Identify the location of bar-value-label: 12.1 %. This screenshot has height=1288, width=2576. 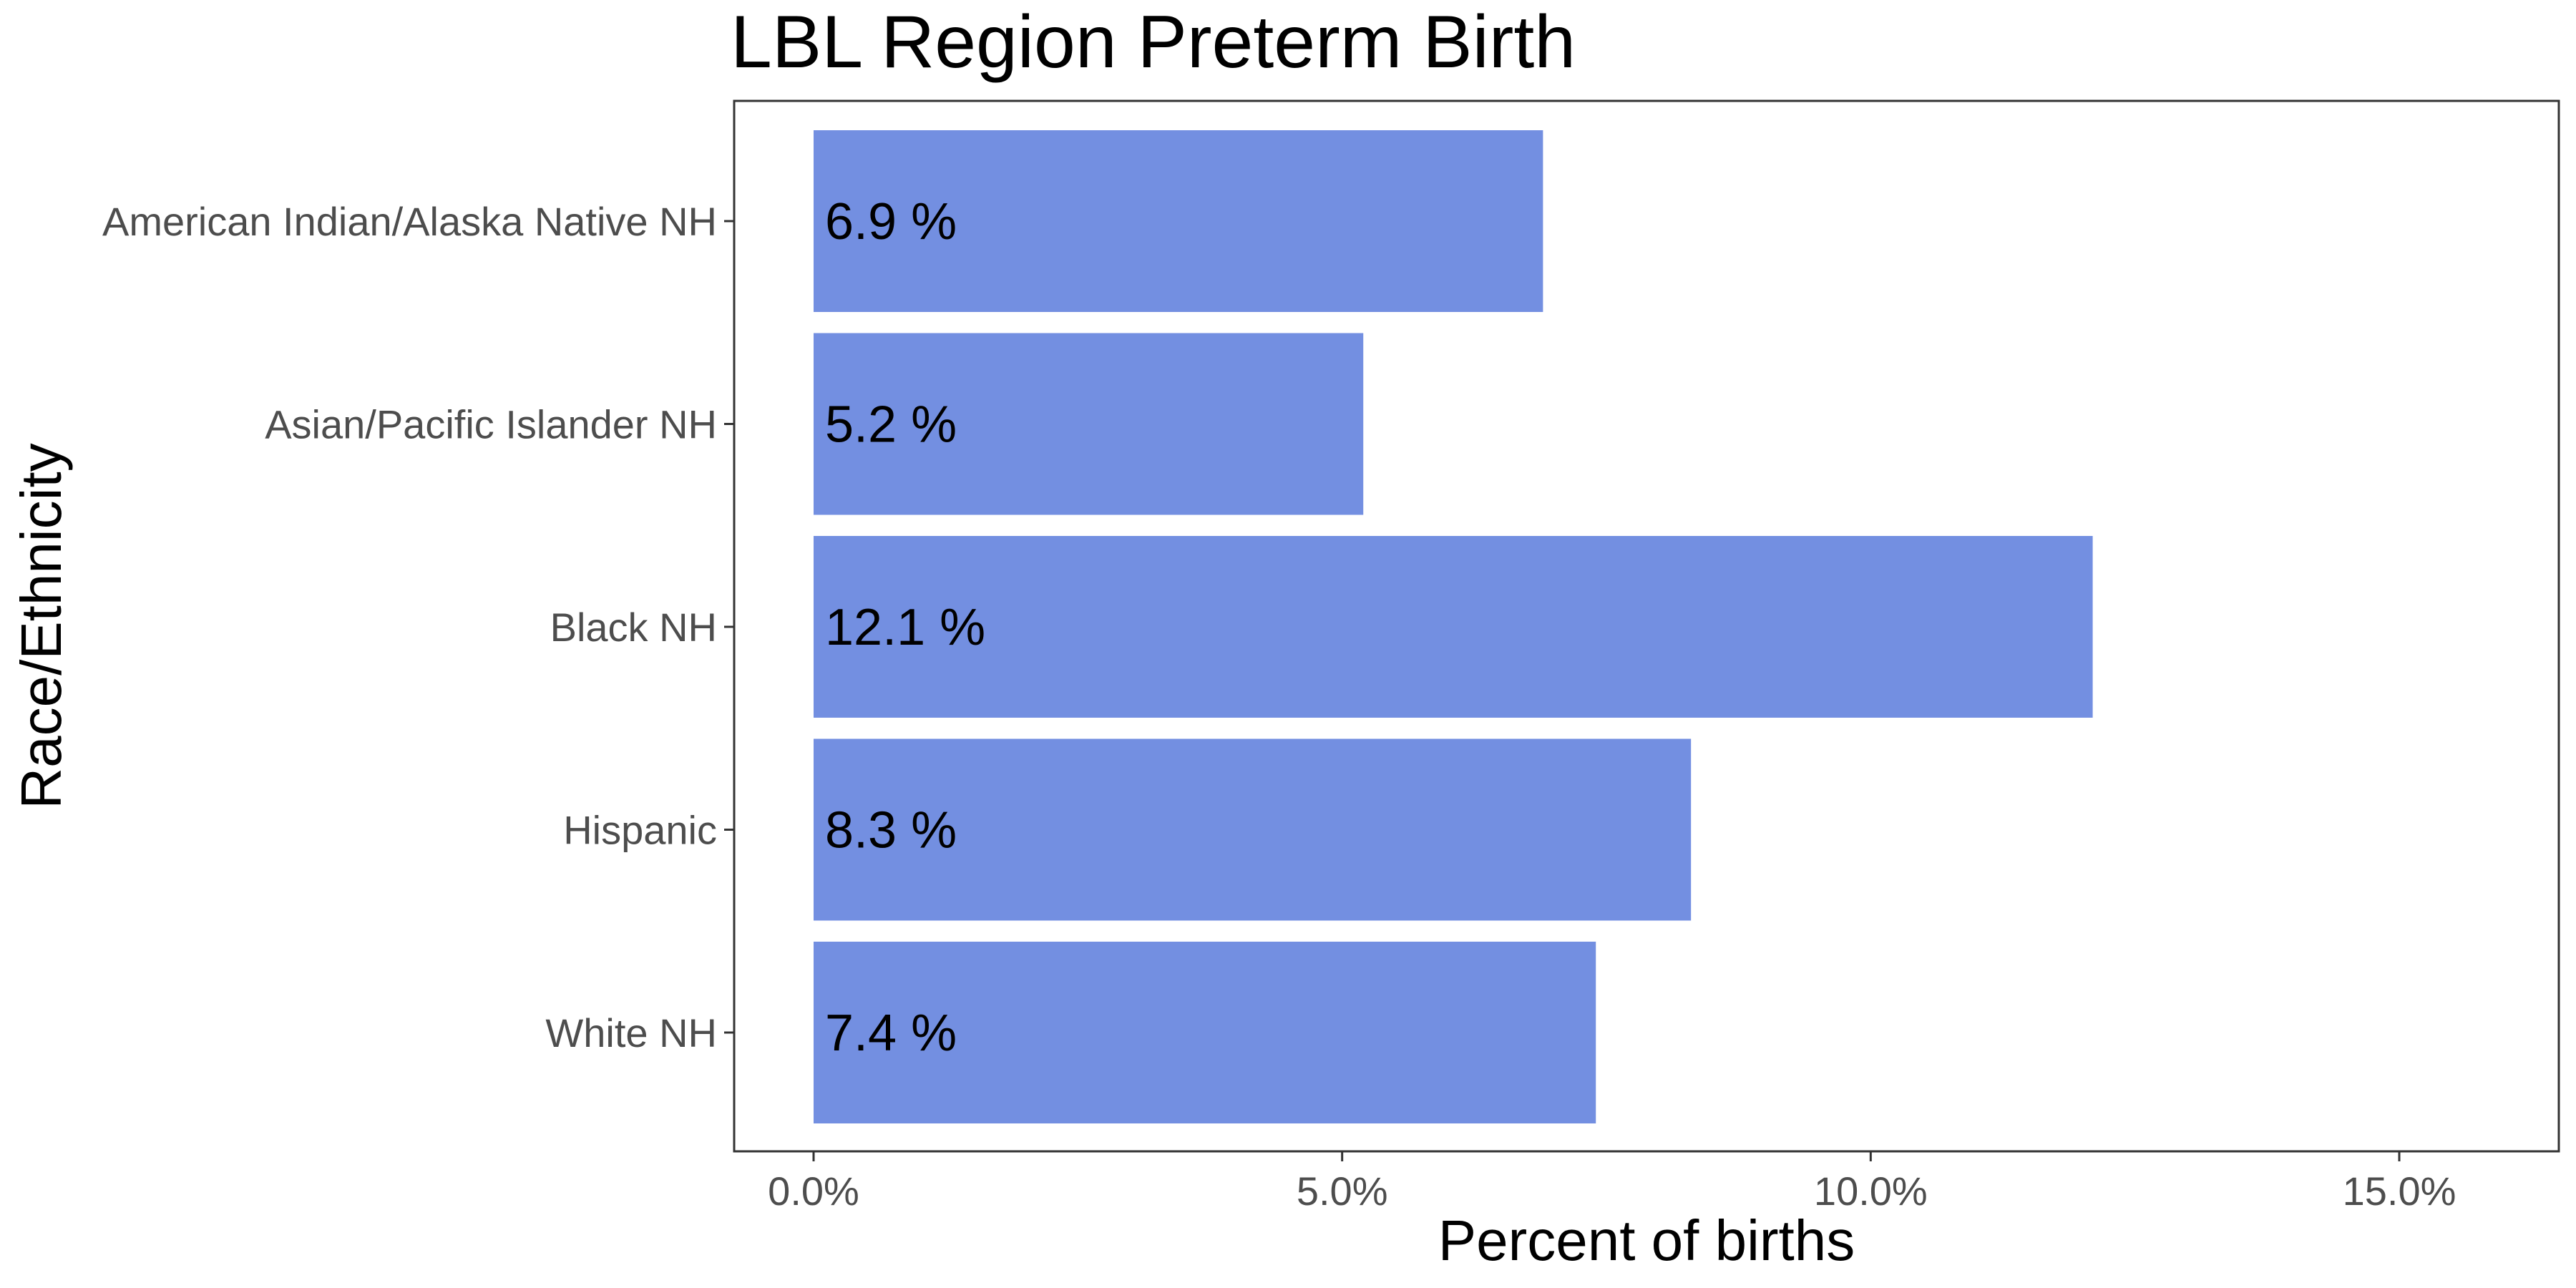
(905, 627).